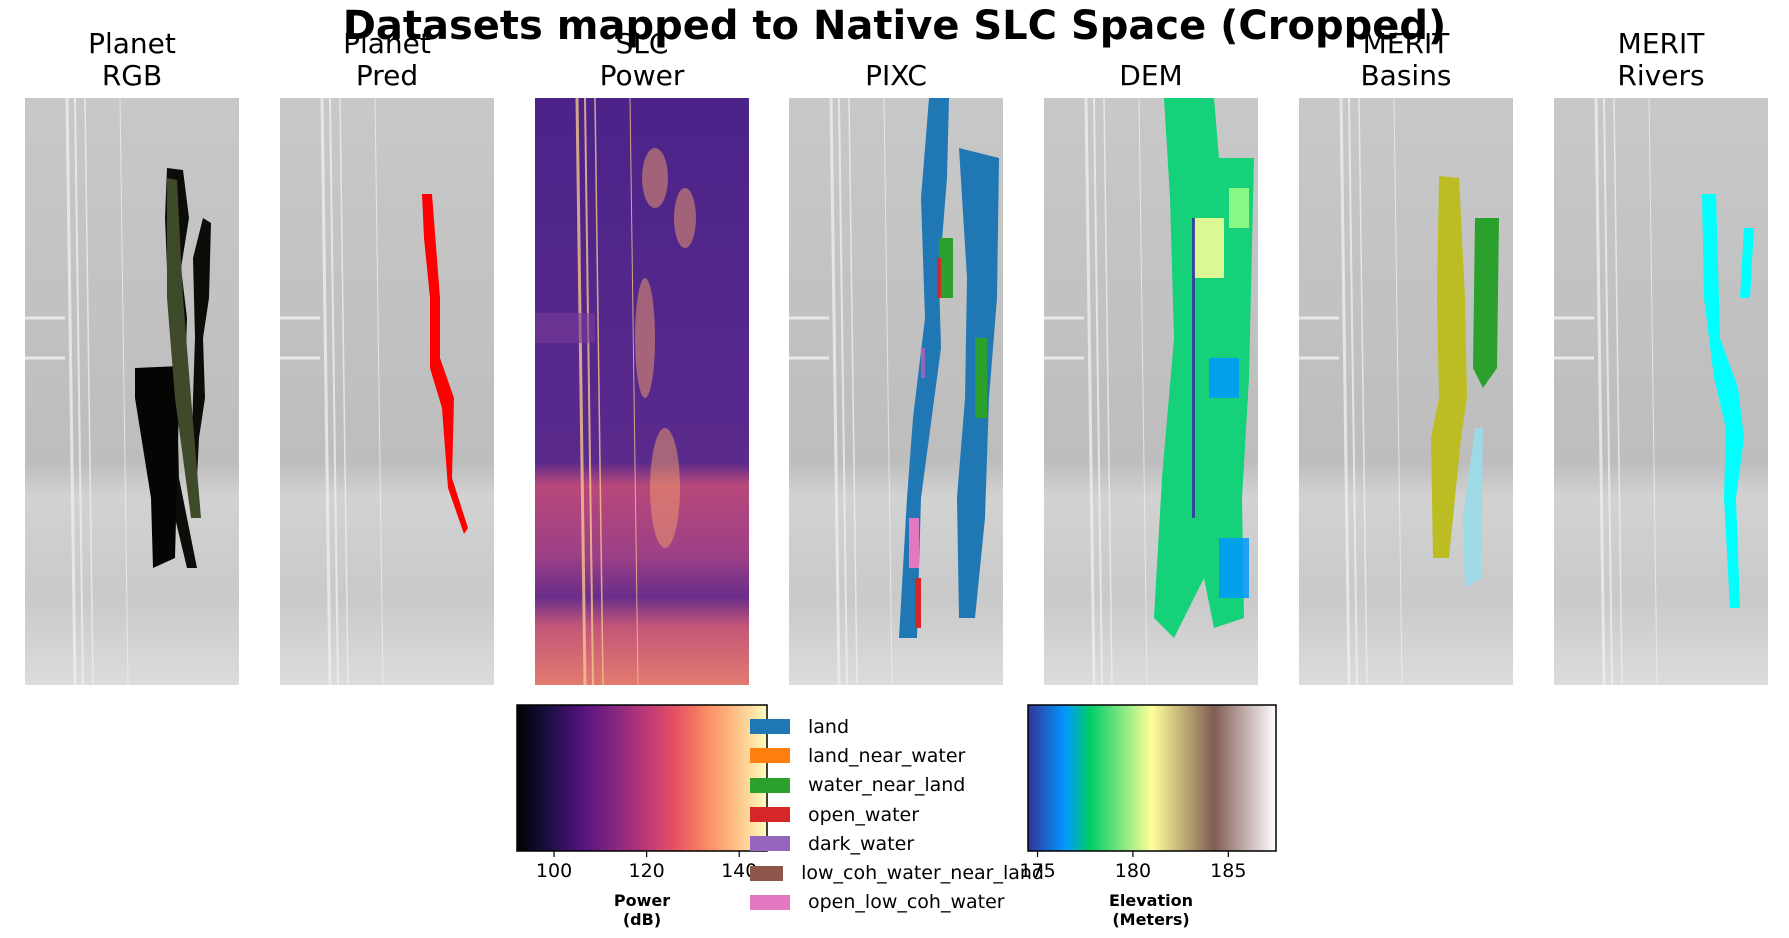 Image resolution: width=1789 pixels, height=938 pixels. What do you see at coordinates (829, 726) in the screenshot?
I see `legend-label: land` at bounding box center [829, 726].